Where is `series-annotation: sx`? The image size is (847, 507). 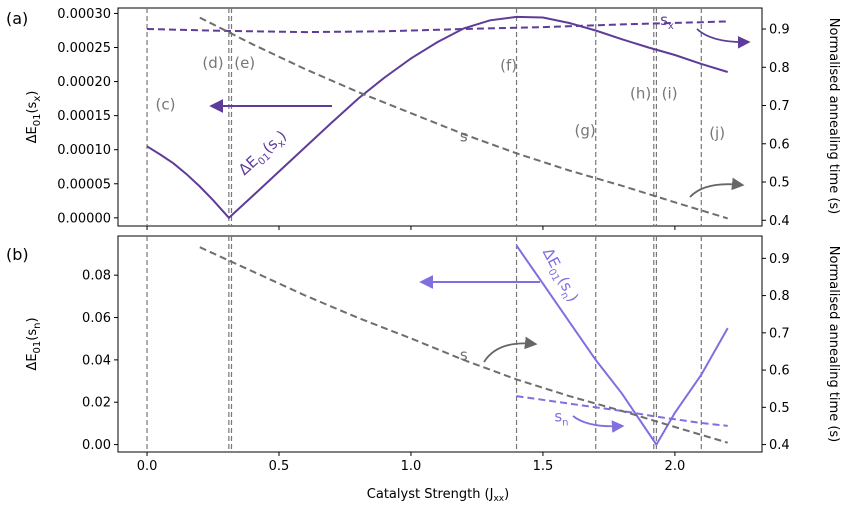 series-annotation: sx is located at coordinates (667, 21).